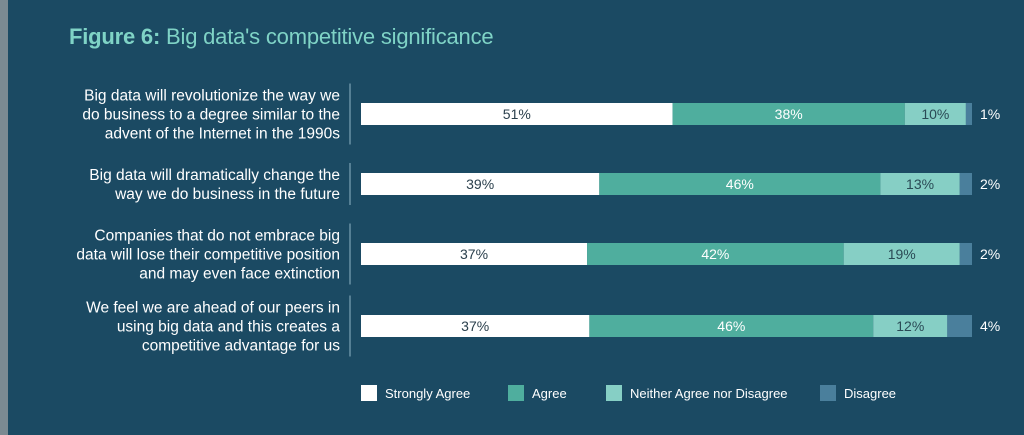 This screenshot has width=1024, height=435. What do you see at coordinates (990, 114) in the screenshot?
I see `data-label-disagree: 1%` at bounding box center [990, 114].